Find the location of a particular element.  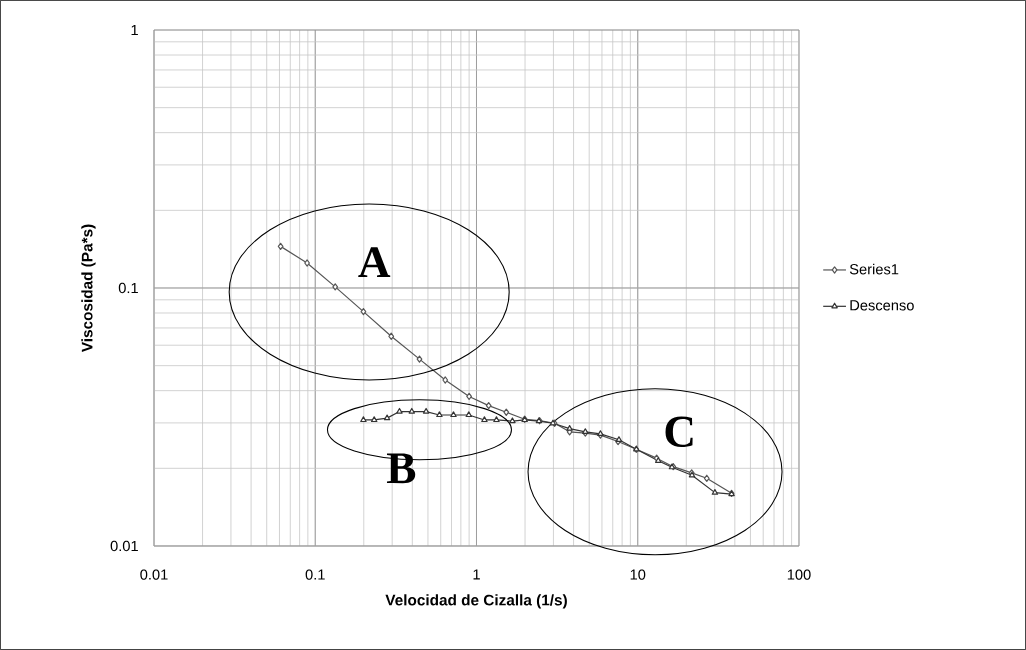

x-tick-label: 0.1 is located at coordinates (315, 574).